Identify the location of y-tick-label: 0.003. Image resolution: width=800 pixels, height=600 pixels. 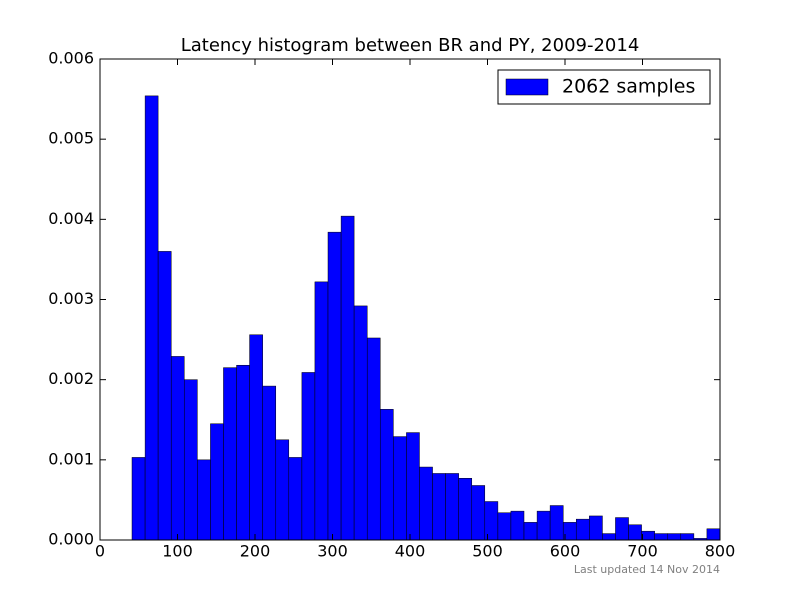
(71, 298).